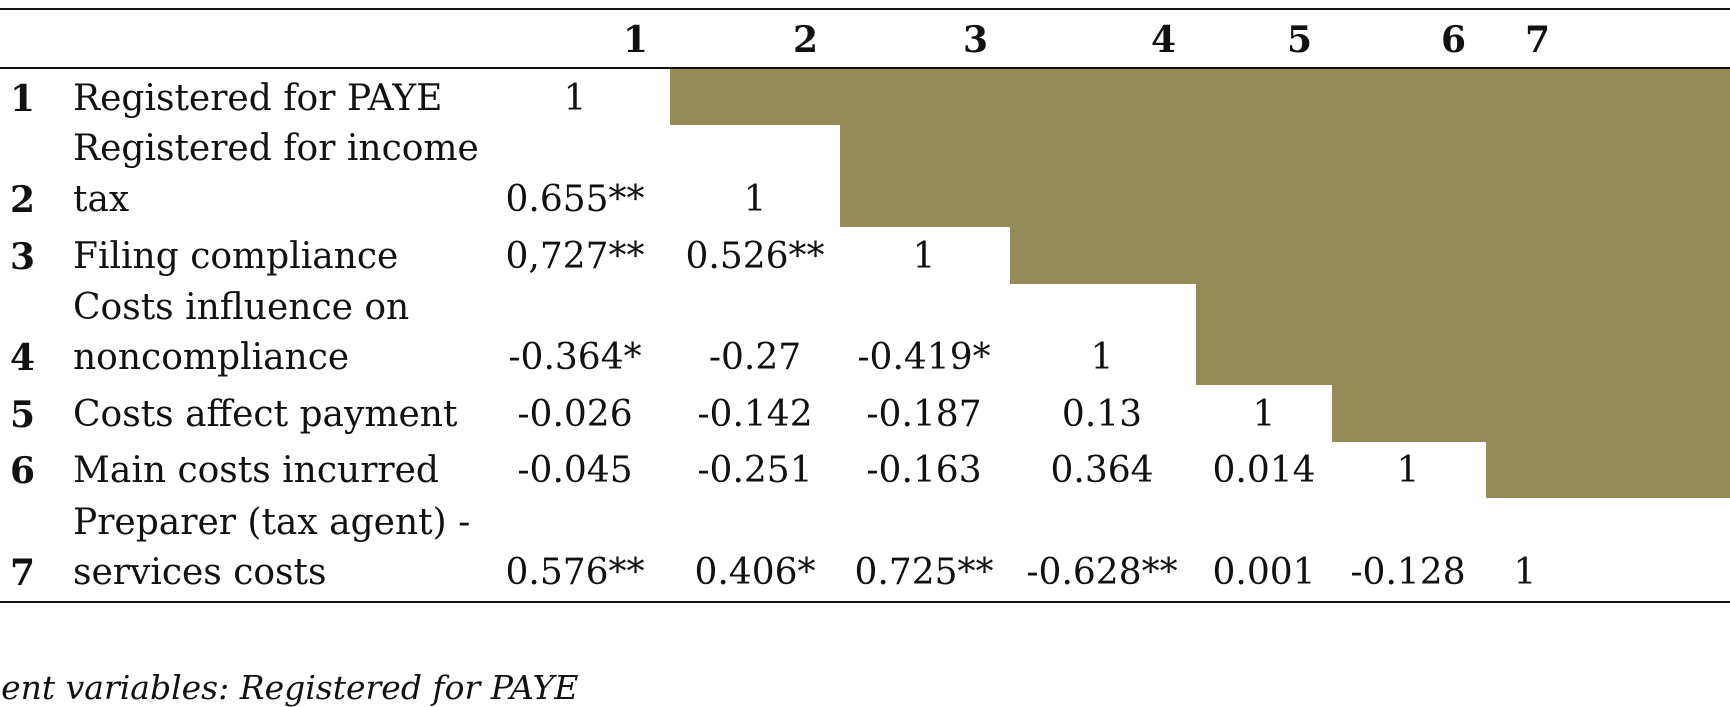 The width and height of the screenshot is (1730, 707). I want to click on cell-r4-c1: -0.364*, so click(575, 357).